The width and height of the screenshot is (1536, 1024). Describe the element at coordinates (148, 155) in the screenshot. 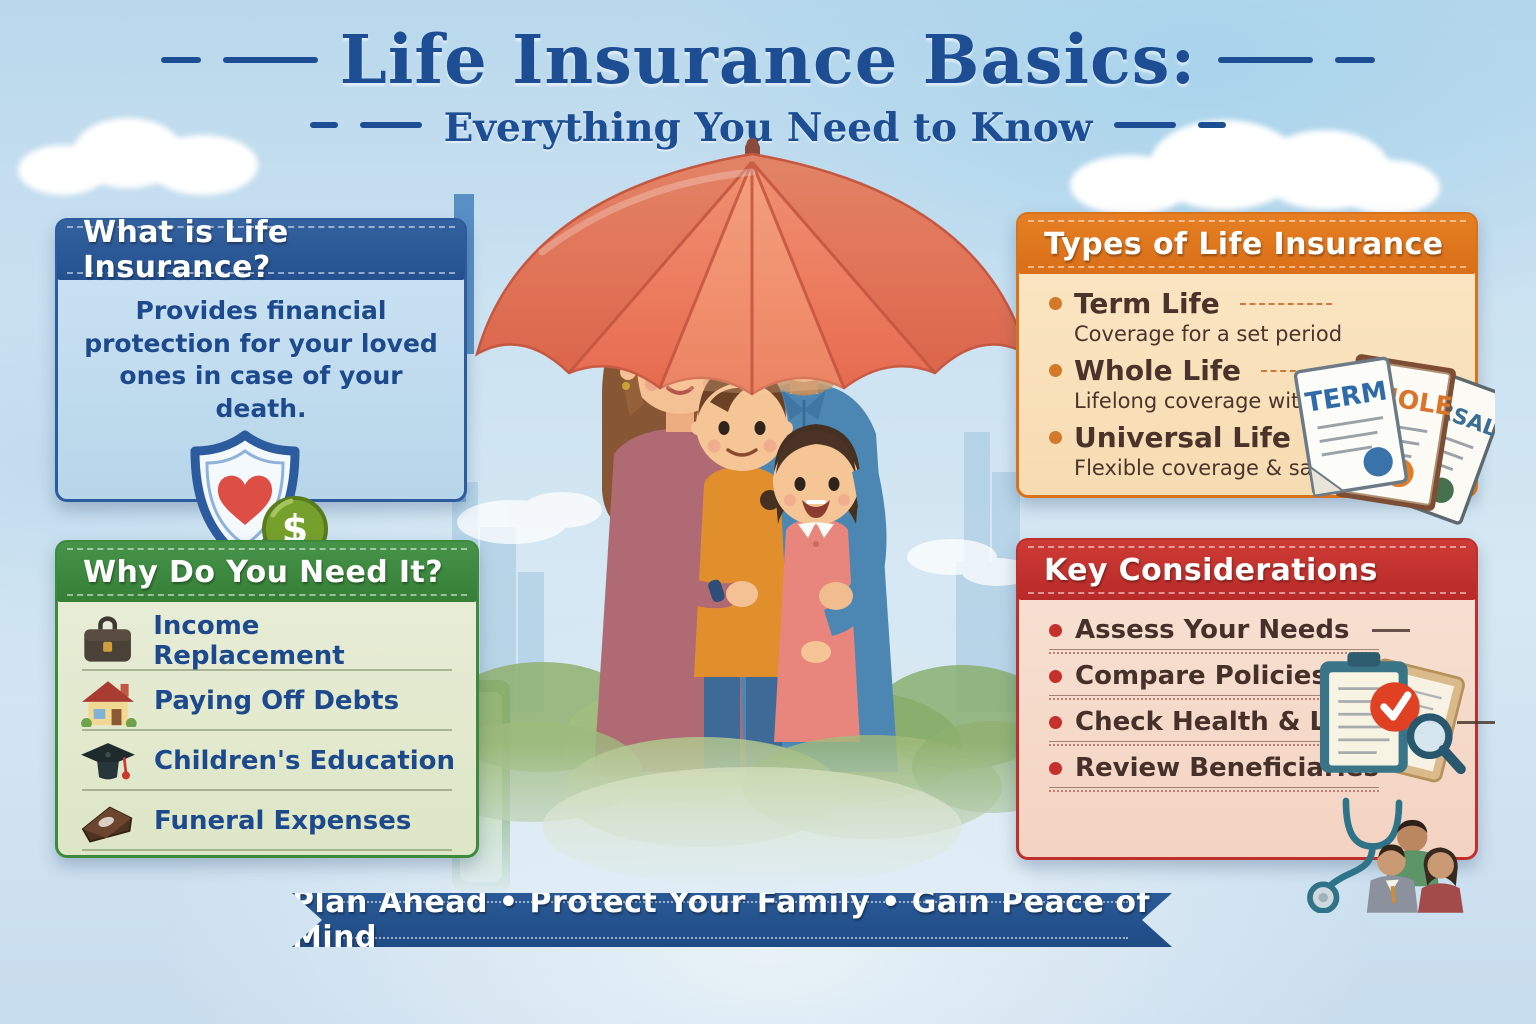

I see `cloud-top-left` at that location.